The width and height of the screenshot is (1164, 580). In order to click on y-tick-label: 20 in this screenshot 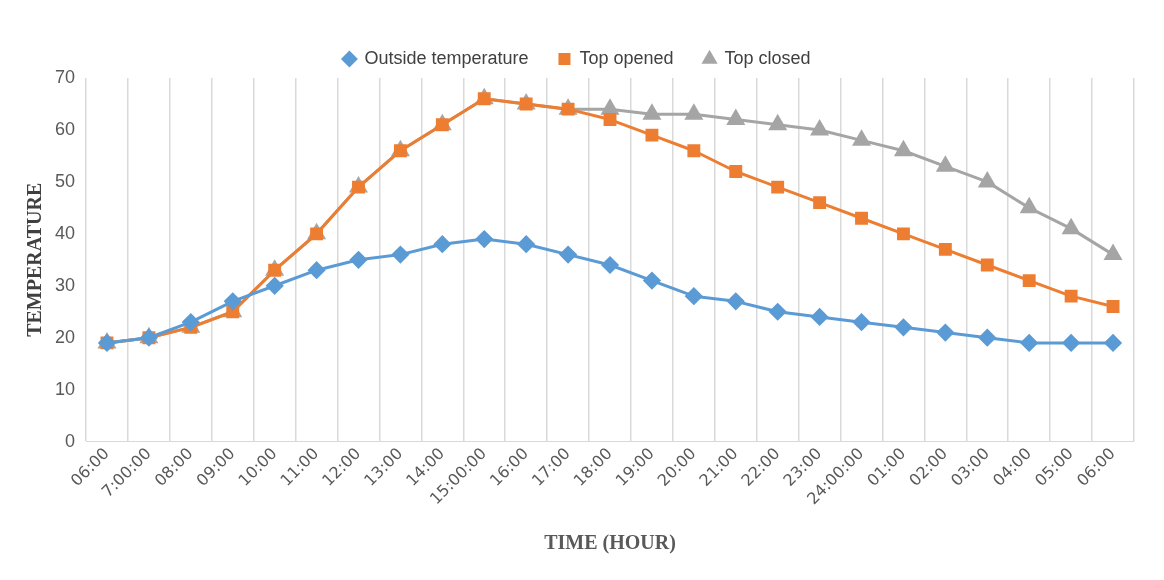, I will do `click(65, 336)`.